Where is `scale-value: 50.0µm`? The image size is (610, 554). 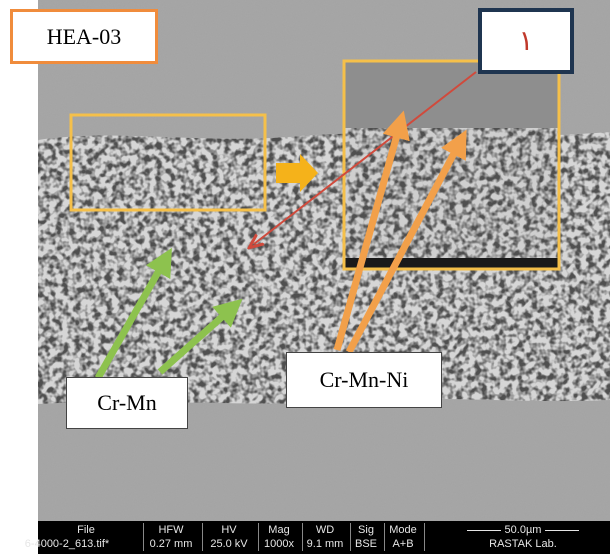
scale-value: 50.0µm is located at coordinates (523, 530).